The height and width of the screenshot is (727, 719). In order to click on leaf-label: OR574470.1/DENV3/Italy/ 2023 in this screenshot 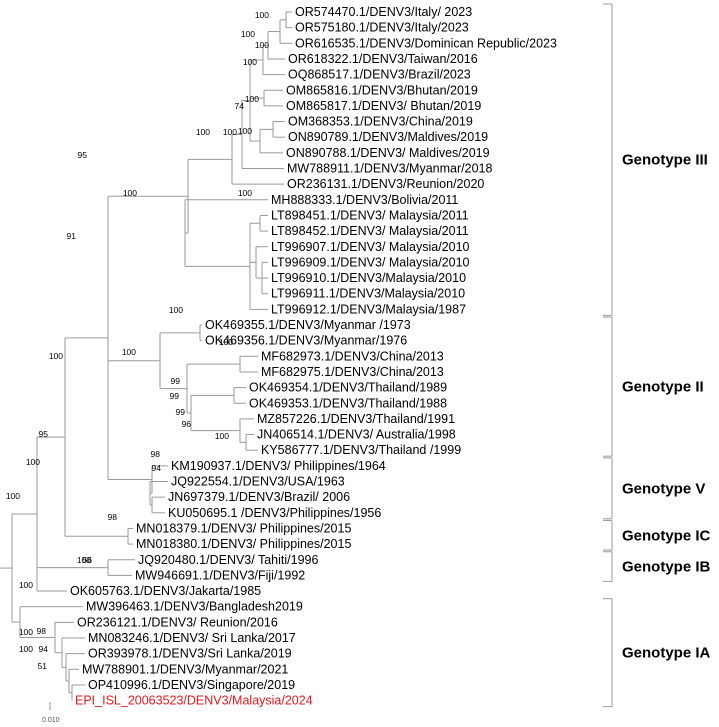, I will do `click(383, 12)`.